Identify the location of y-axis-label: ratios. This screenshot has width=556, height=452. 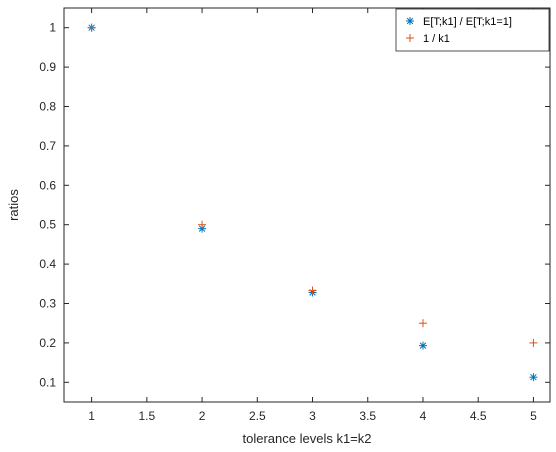
(13, 205).